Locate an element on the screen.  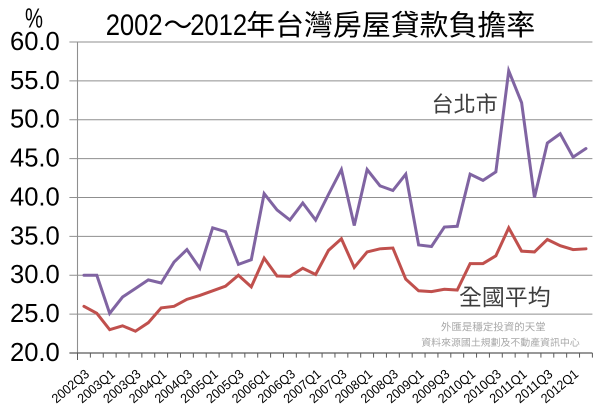
svg-text: 35.0 is located at coordinates (35, 236).